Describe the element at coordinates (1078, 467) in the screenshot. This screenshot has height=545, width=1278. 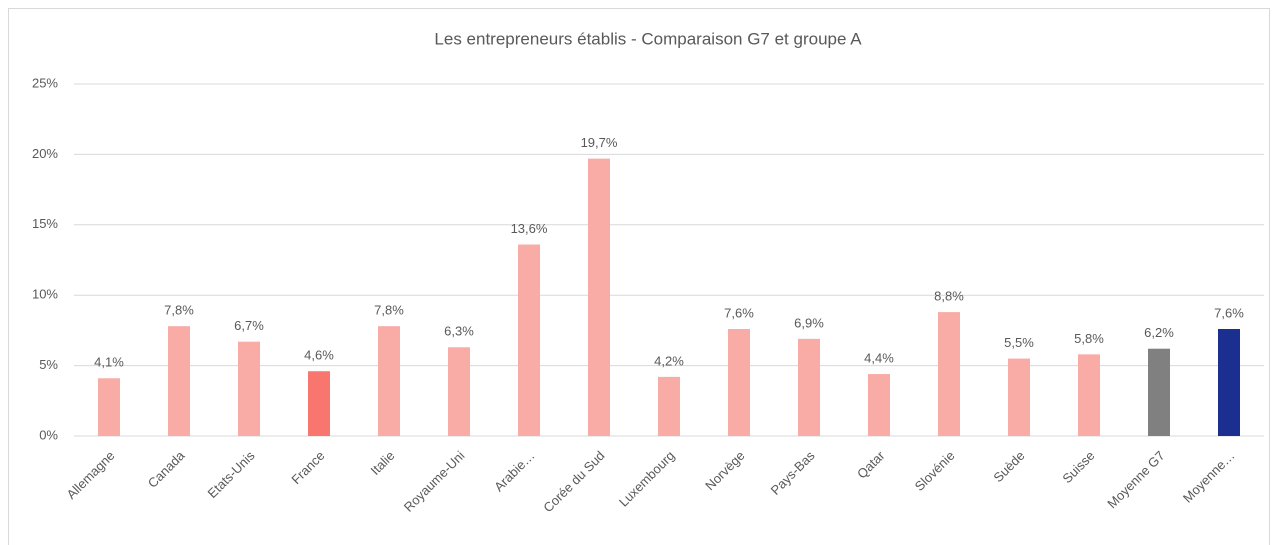
I see `x-tick-label: Suisse` at that location.